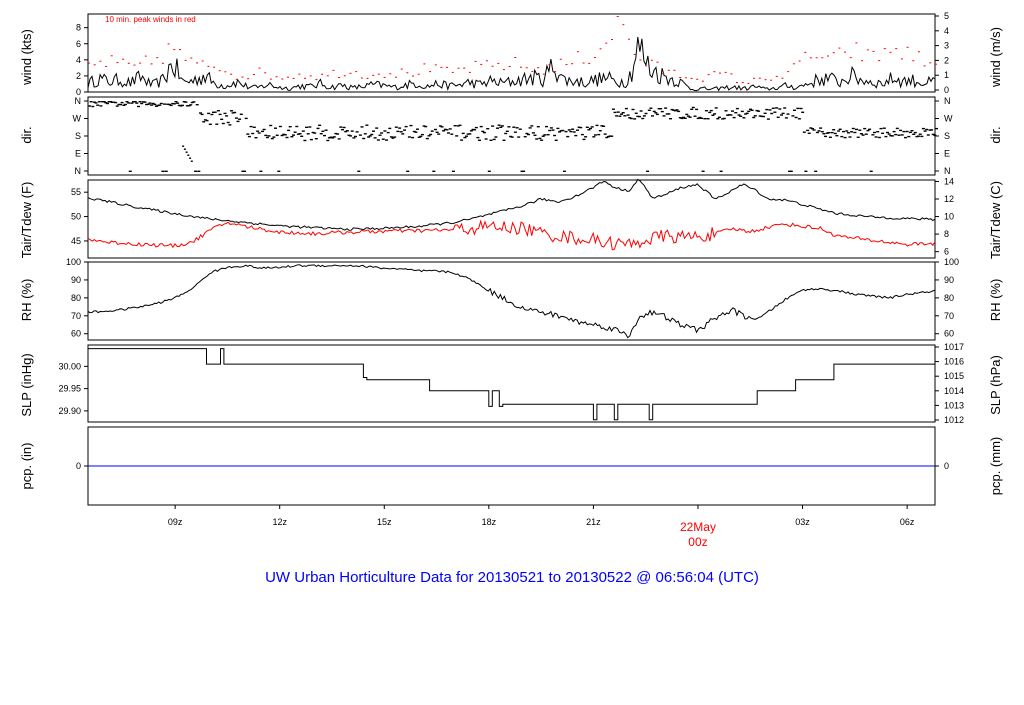  What do you see at coordinates (76, 217) in the screenshot?
I see `temp-left-tick-label: 50` at bounding box center [76, 217].